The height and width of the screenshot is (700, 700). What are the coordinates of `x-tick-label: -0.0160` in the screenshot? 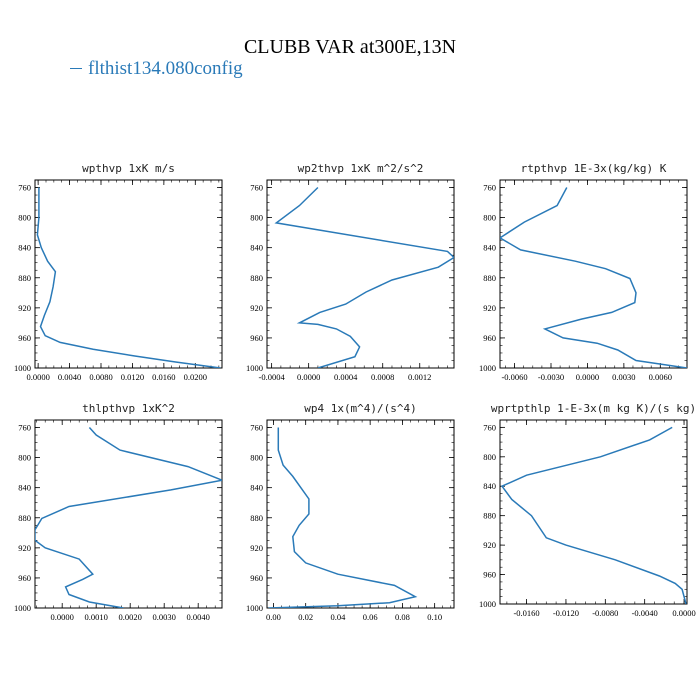 It's located at (526, 613).